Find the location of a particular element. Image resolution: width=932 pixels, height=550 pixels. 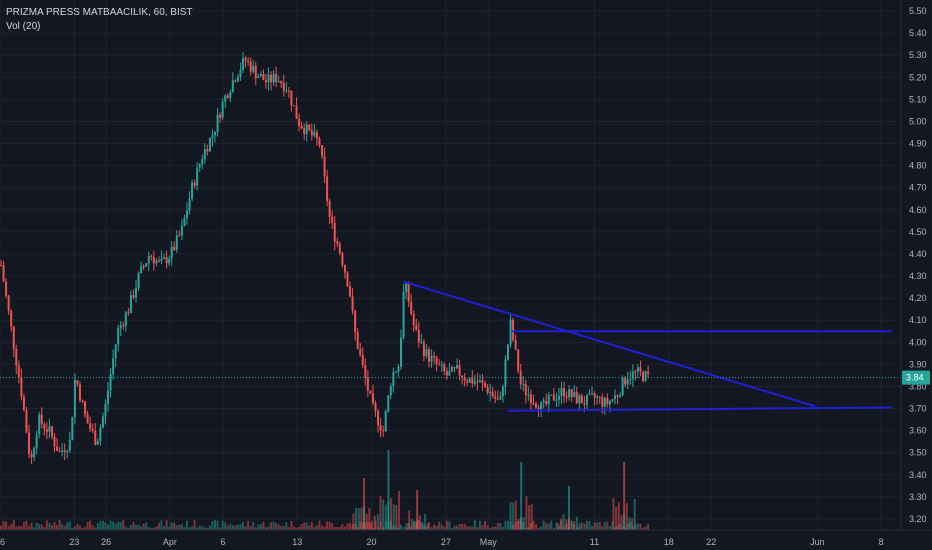

price-tick-label: 4.20 is located at coordinates (918, 298).